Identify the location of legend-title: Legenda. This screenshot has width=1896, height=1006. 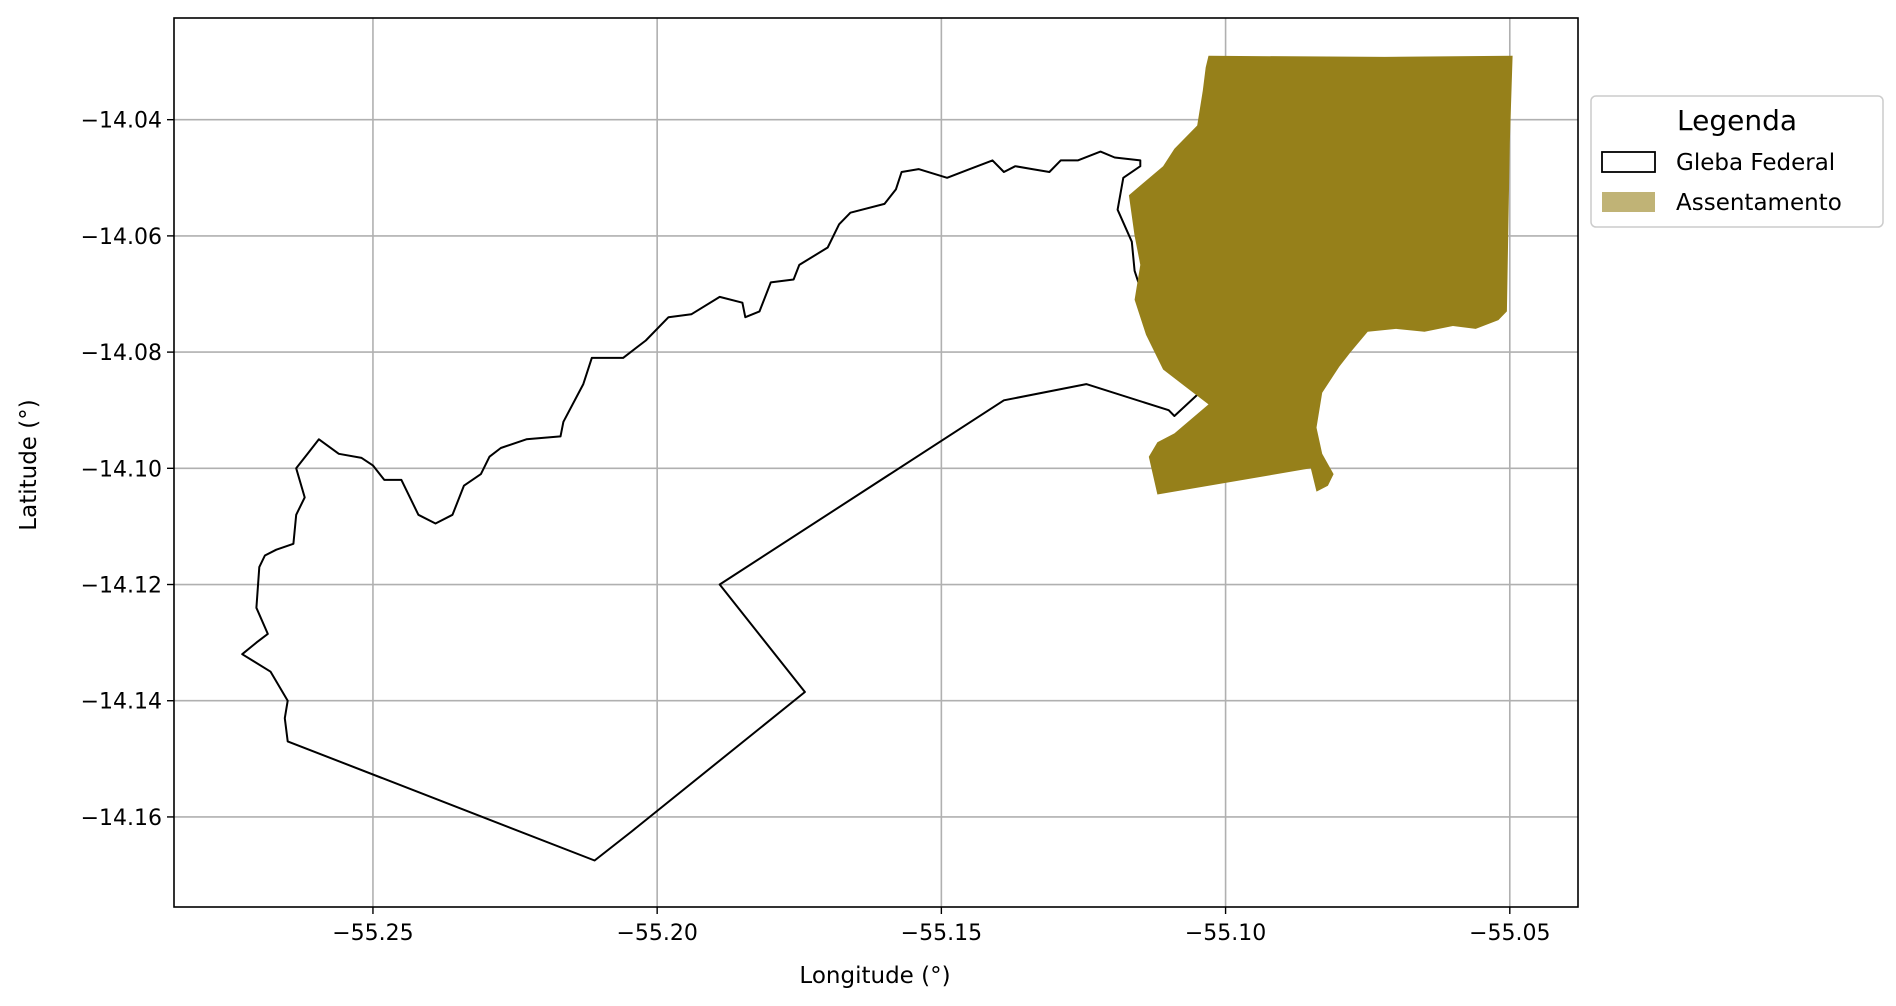
(1737, 120).